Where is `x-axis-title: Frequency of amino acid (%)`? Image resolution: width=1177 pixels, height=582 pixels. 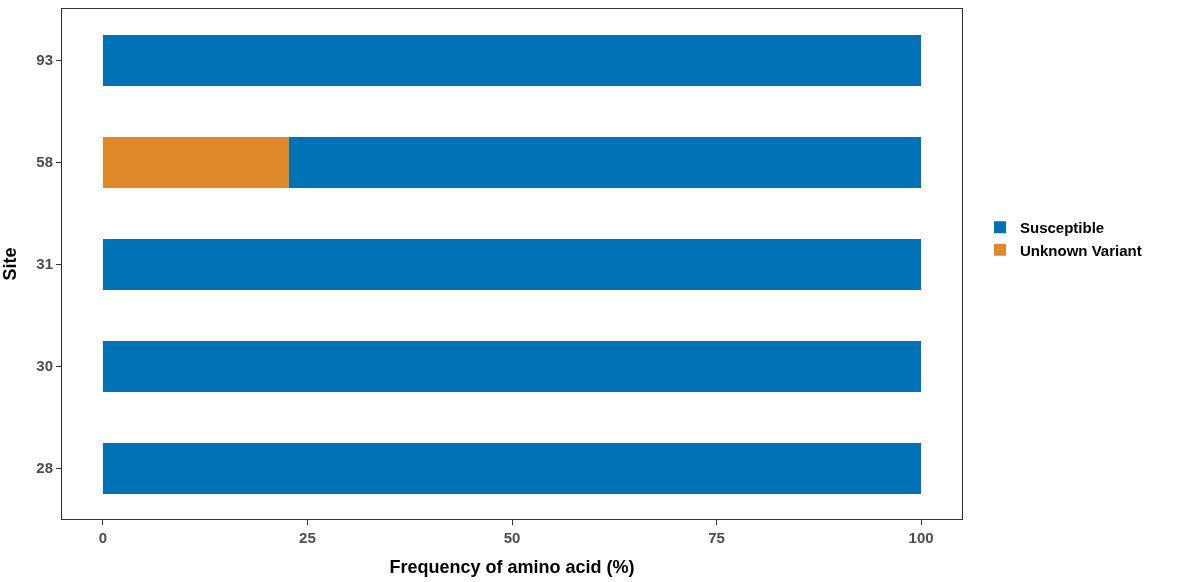
x-axis-title: Frequency of amino acid (%) is located at coordinates (512, 567).